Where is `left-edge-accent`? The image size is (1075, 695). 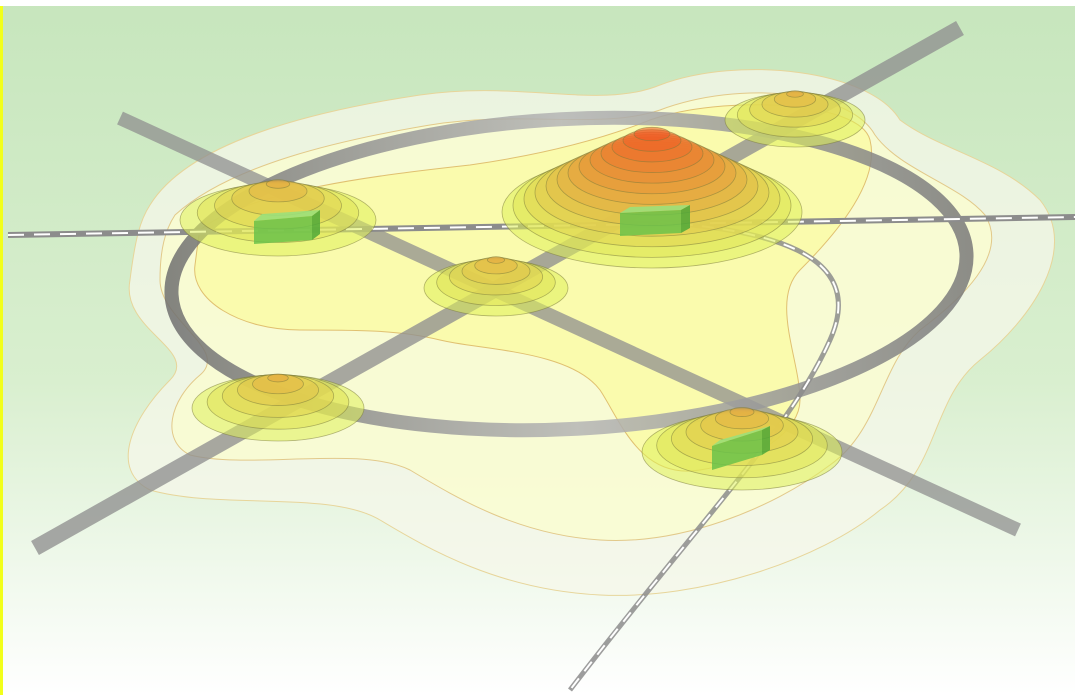
left-edge-accent is located at coordinates (1, 347).